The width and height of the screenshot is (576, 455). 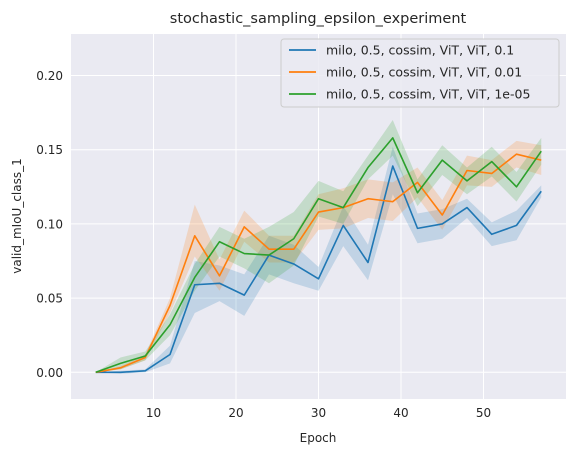 I want to click on x-tick-label: 40, so click(x=400, y=413).